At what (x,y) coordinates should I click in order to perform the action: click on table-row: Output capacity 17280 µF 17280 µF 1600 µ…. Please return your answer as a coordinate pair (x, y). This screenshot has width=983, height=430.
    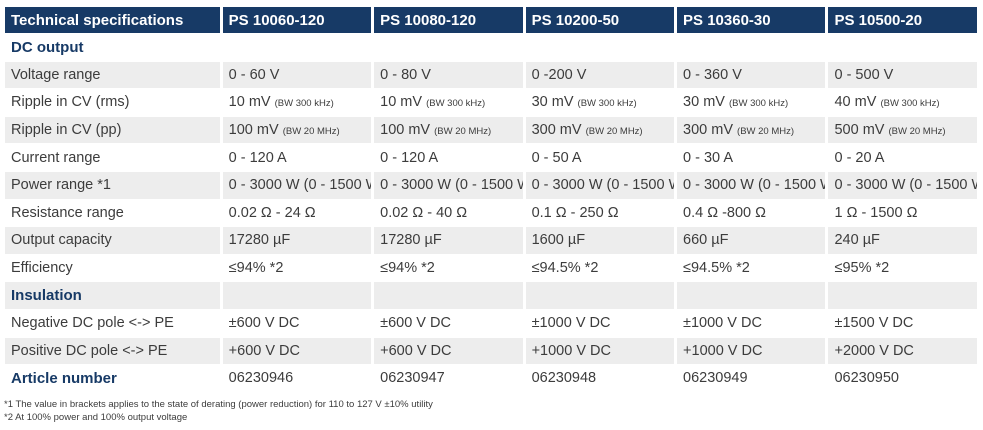
    Looking at the image, I should click on (491, 240).